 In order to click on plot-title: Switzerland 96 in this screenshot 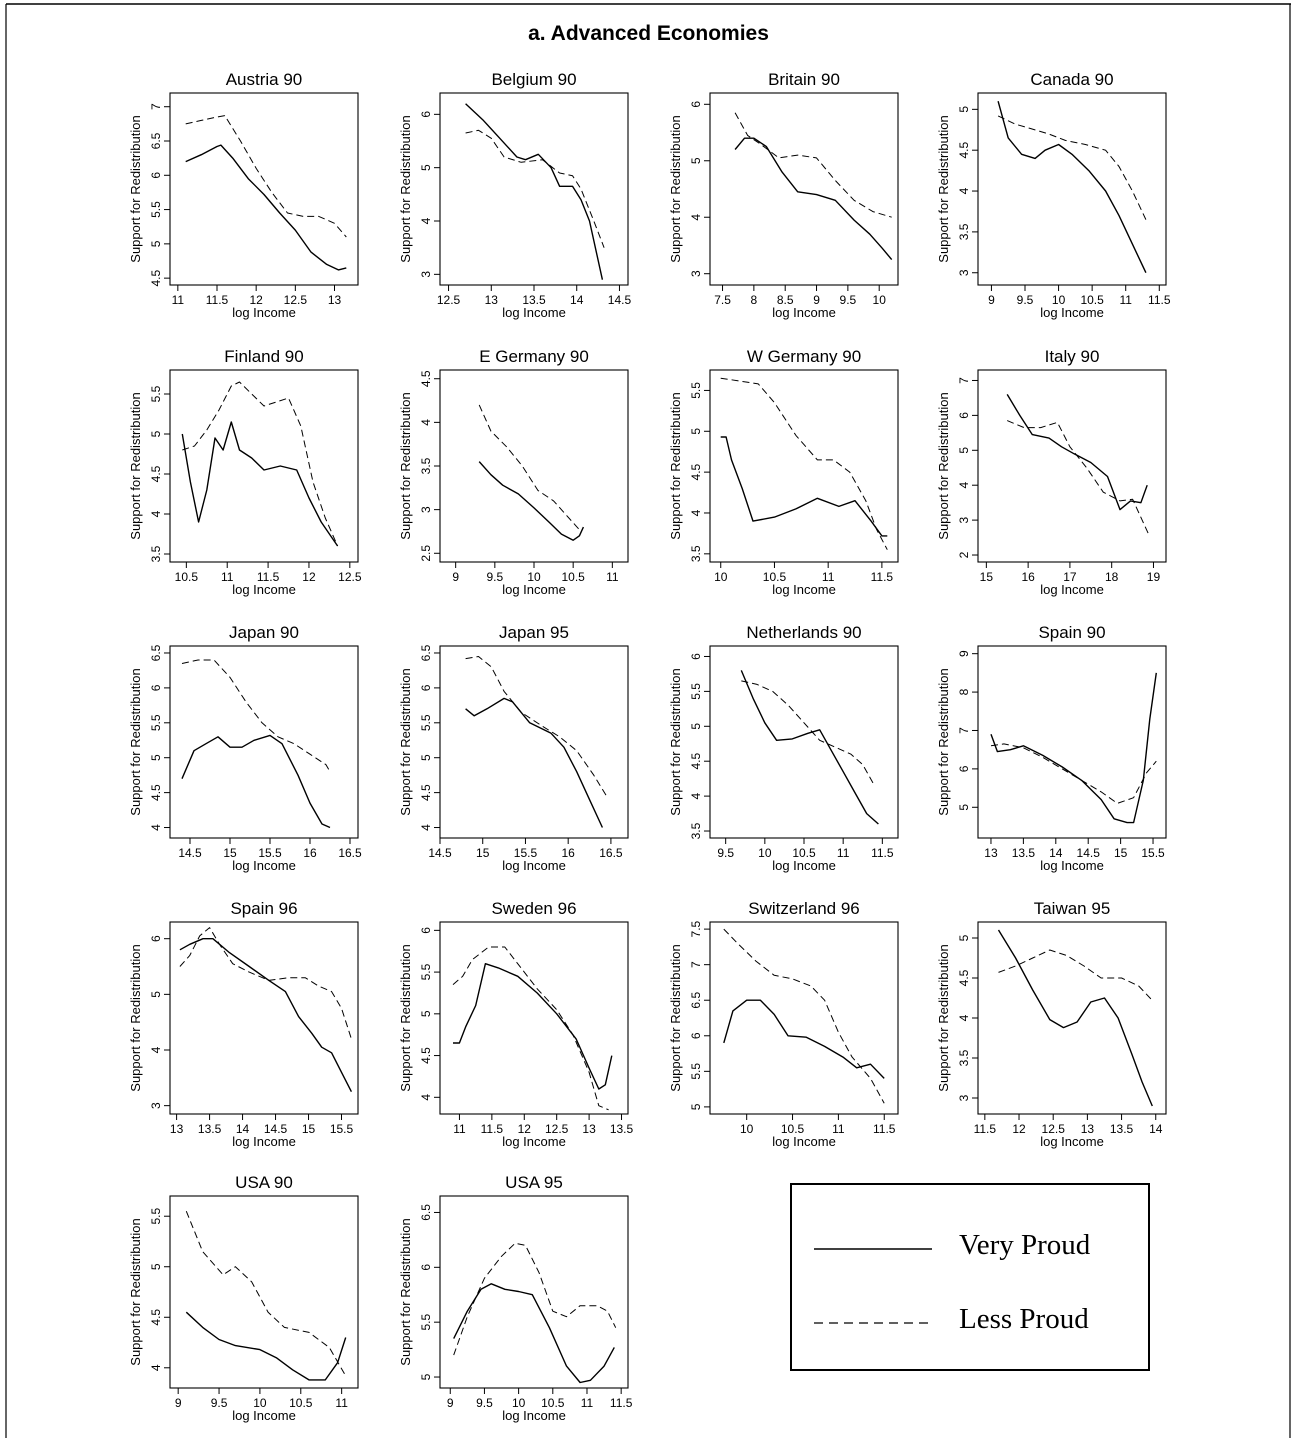, I will do `click(804, 908)`.